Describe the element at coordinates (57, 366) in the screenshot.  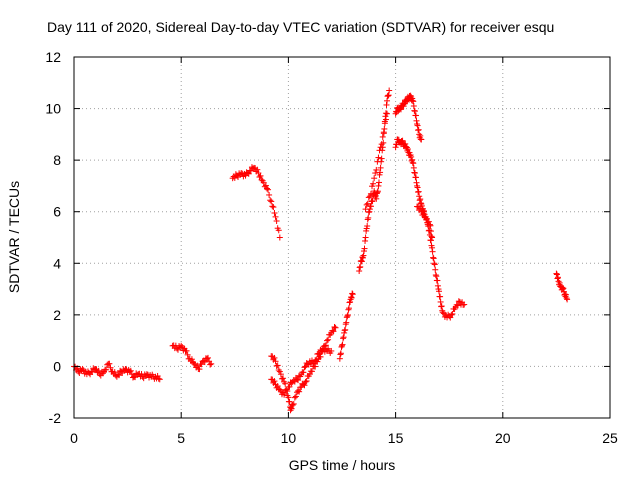
I see `y-tick-label: 0` at that location.